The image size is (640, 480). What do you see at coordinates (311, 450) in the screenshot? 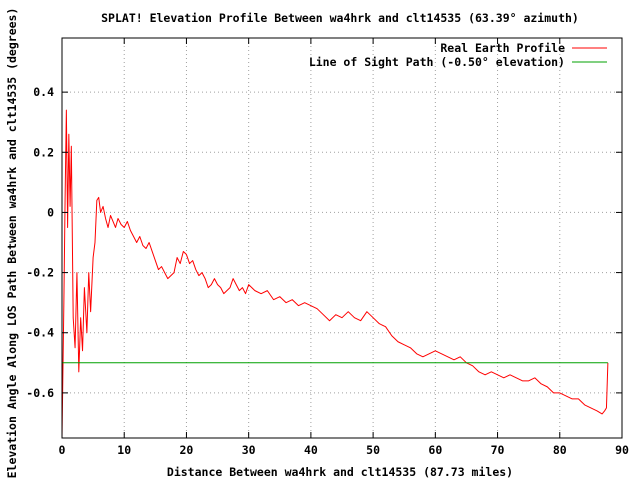
I see `x-tick-label: 40` at bounding box center [311, 450].